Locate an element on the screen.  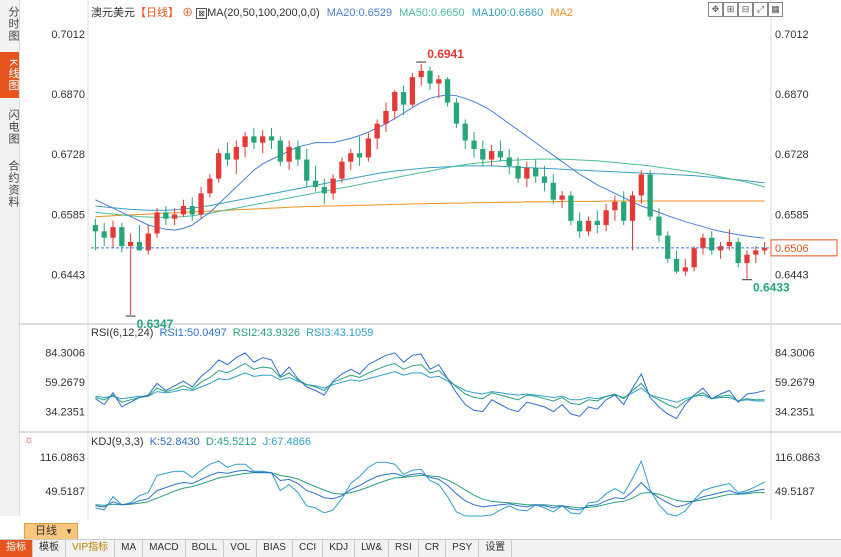
ma200-label: MA2 is located at coordinates (561, 13).